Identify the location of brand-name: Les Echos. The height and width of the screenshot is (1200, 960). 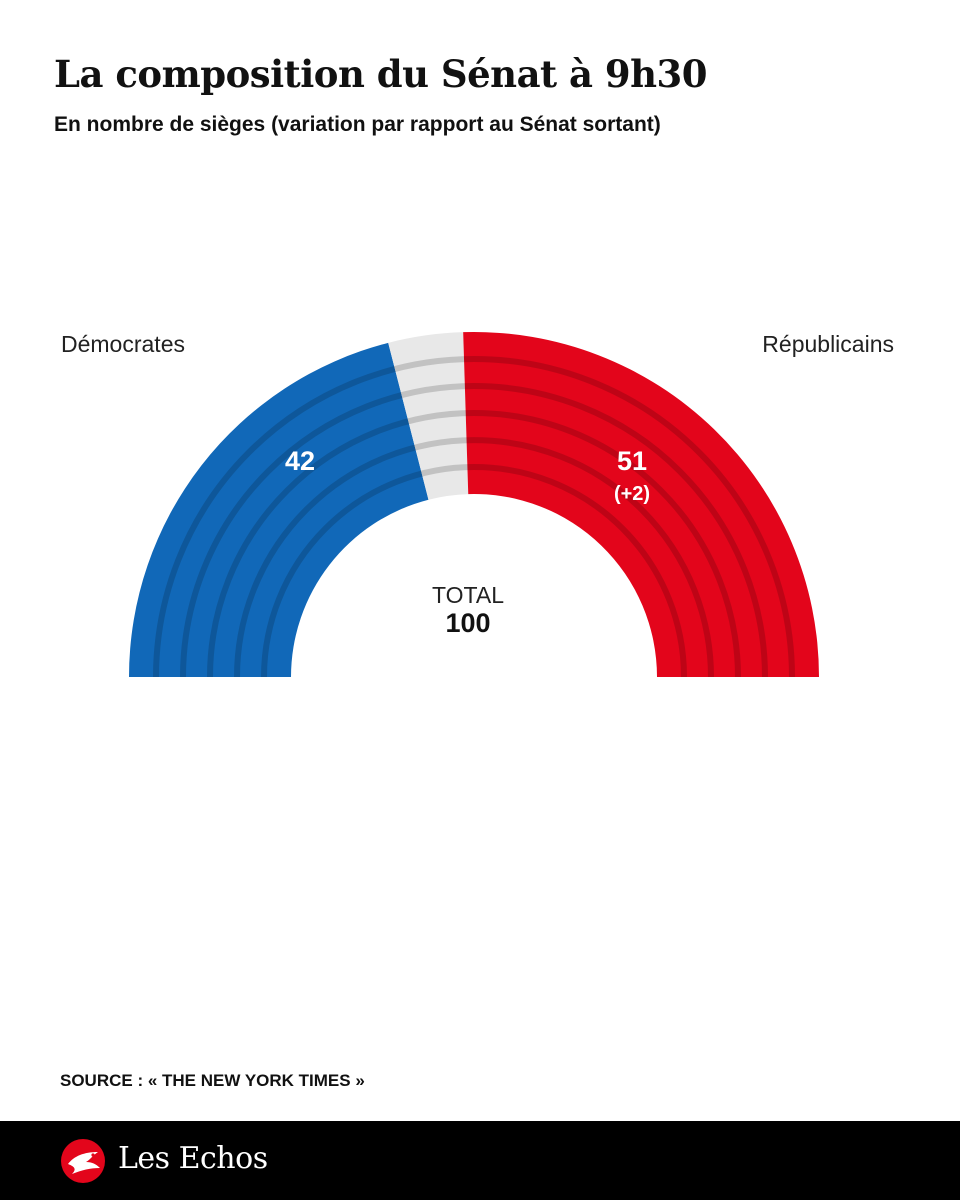
(193, 1158).